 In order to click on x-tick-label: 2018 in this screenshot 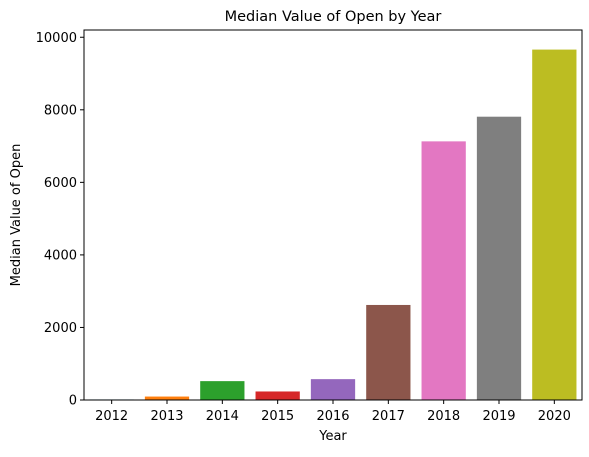, I will do `click(443, 416)`.